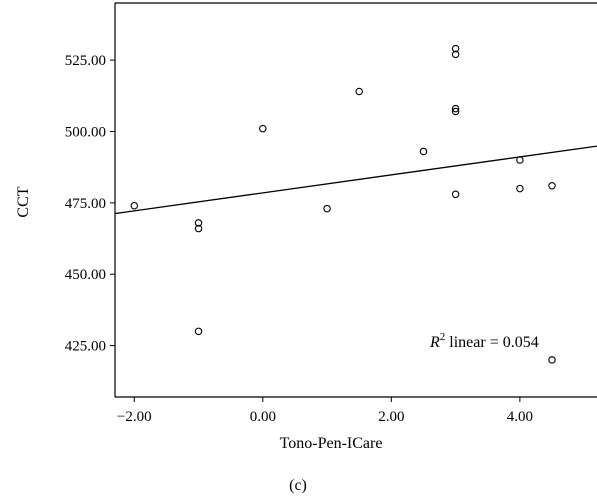  I want to click on y-axis: 425.00 450.00 475.00 500.00 525.00, so click(90, 204).